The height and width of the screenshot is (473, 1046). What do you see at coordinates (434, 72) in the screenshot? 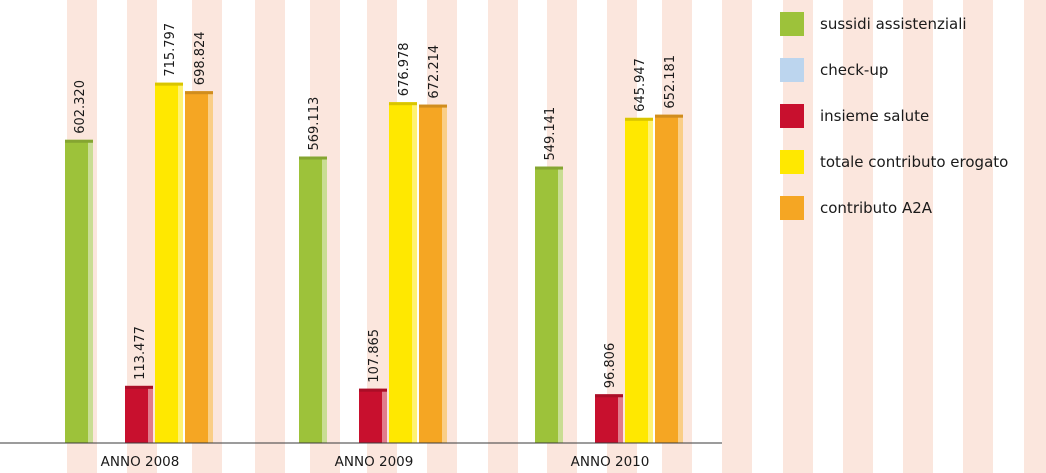
I see `value-label: 672.214` at bounding box center [434, 72].